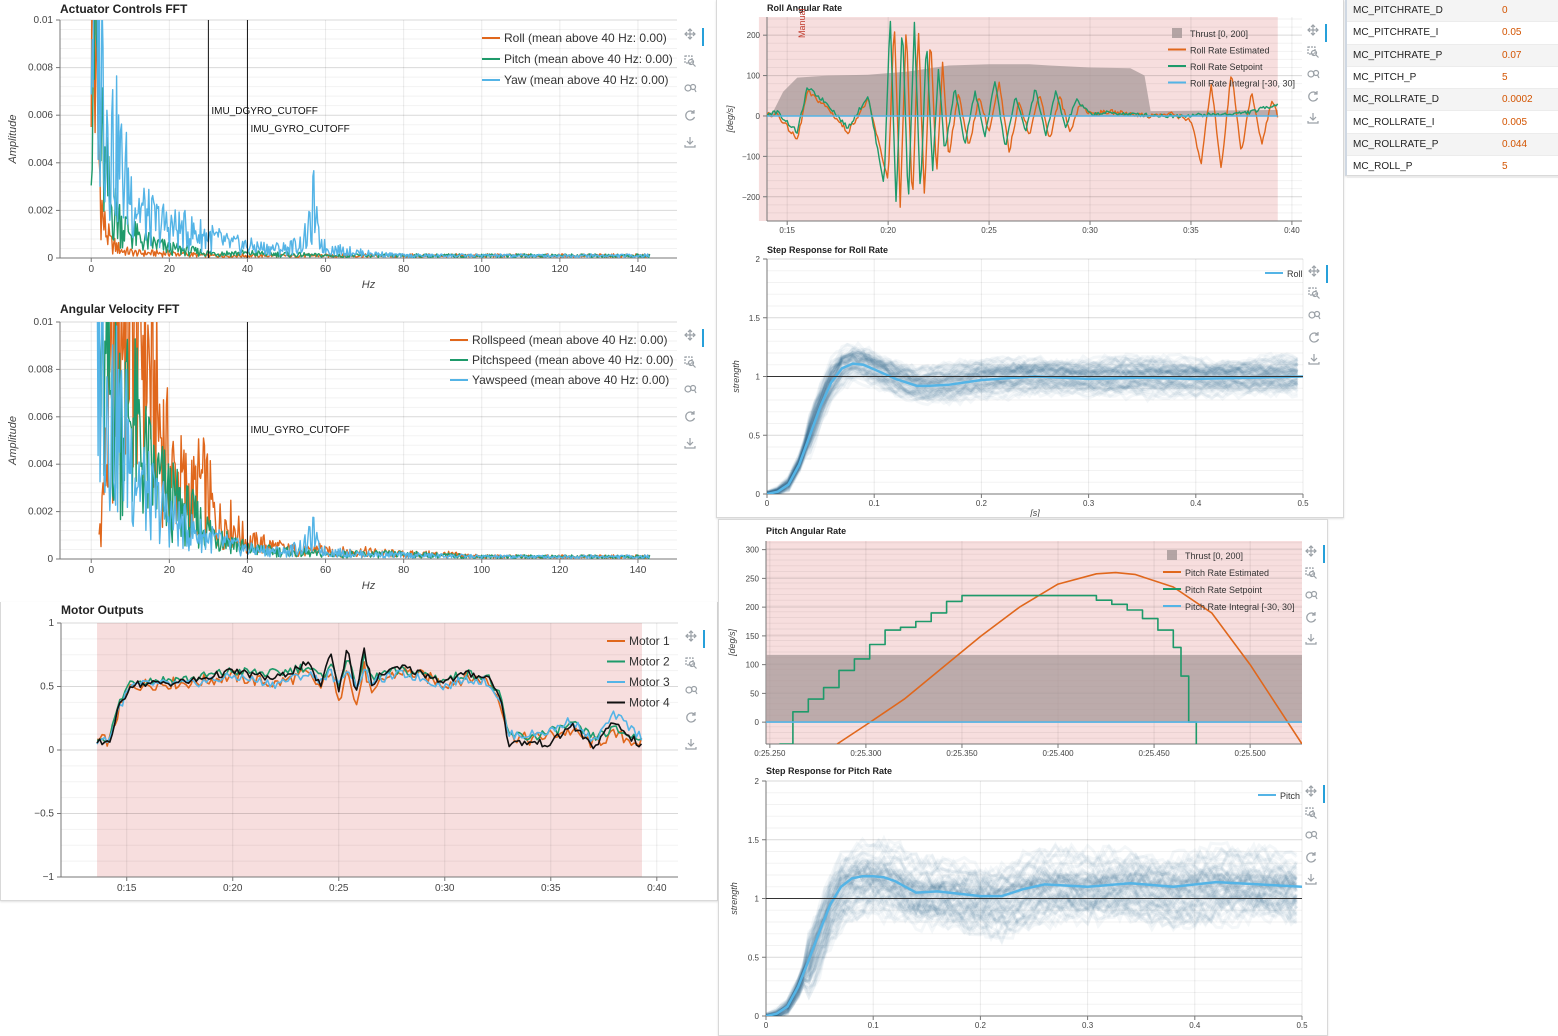 The height and width of the screenshot is (1036, 1558). I want to click on legend-item: Pitch Rate Estimated, so click(1216, 573).